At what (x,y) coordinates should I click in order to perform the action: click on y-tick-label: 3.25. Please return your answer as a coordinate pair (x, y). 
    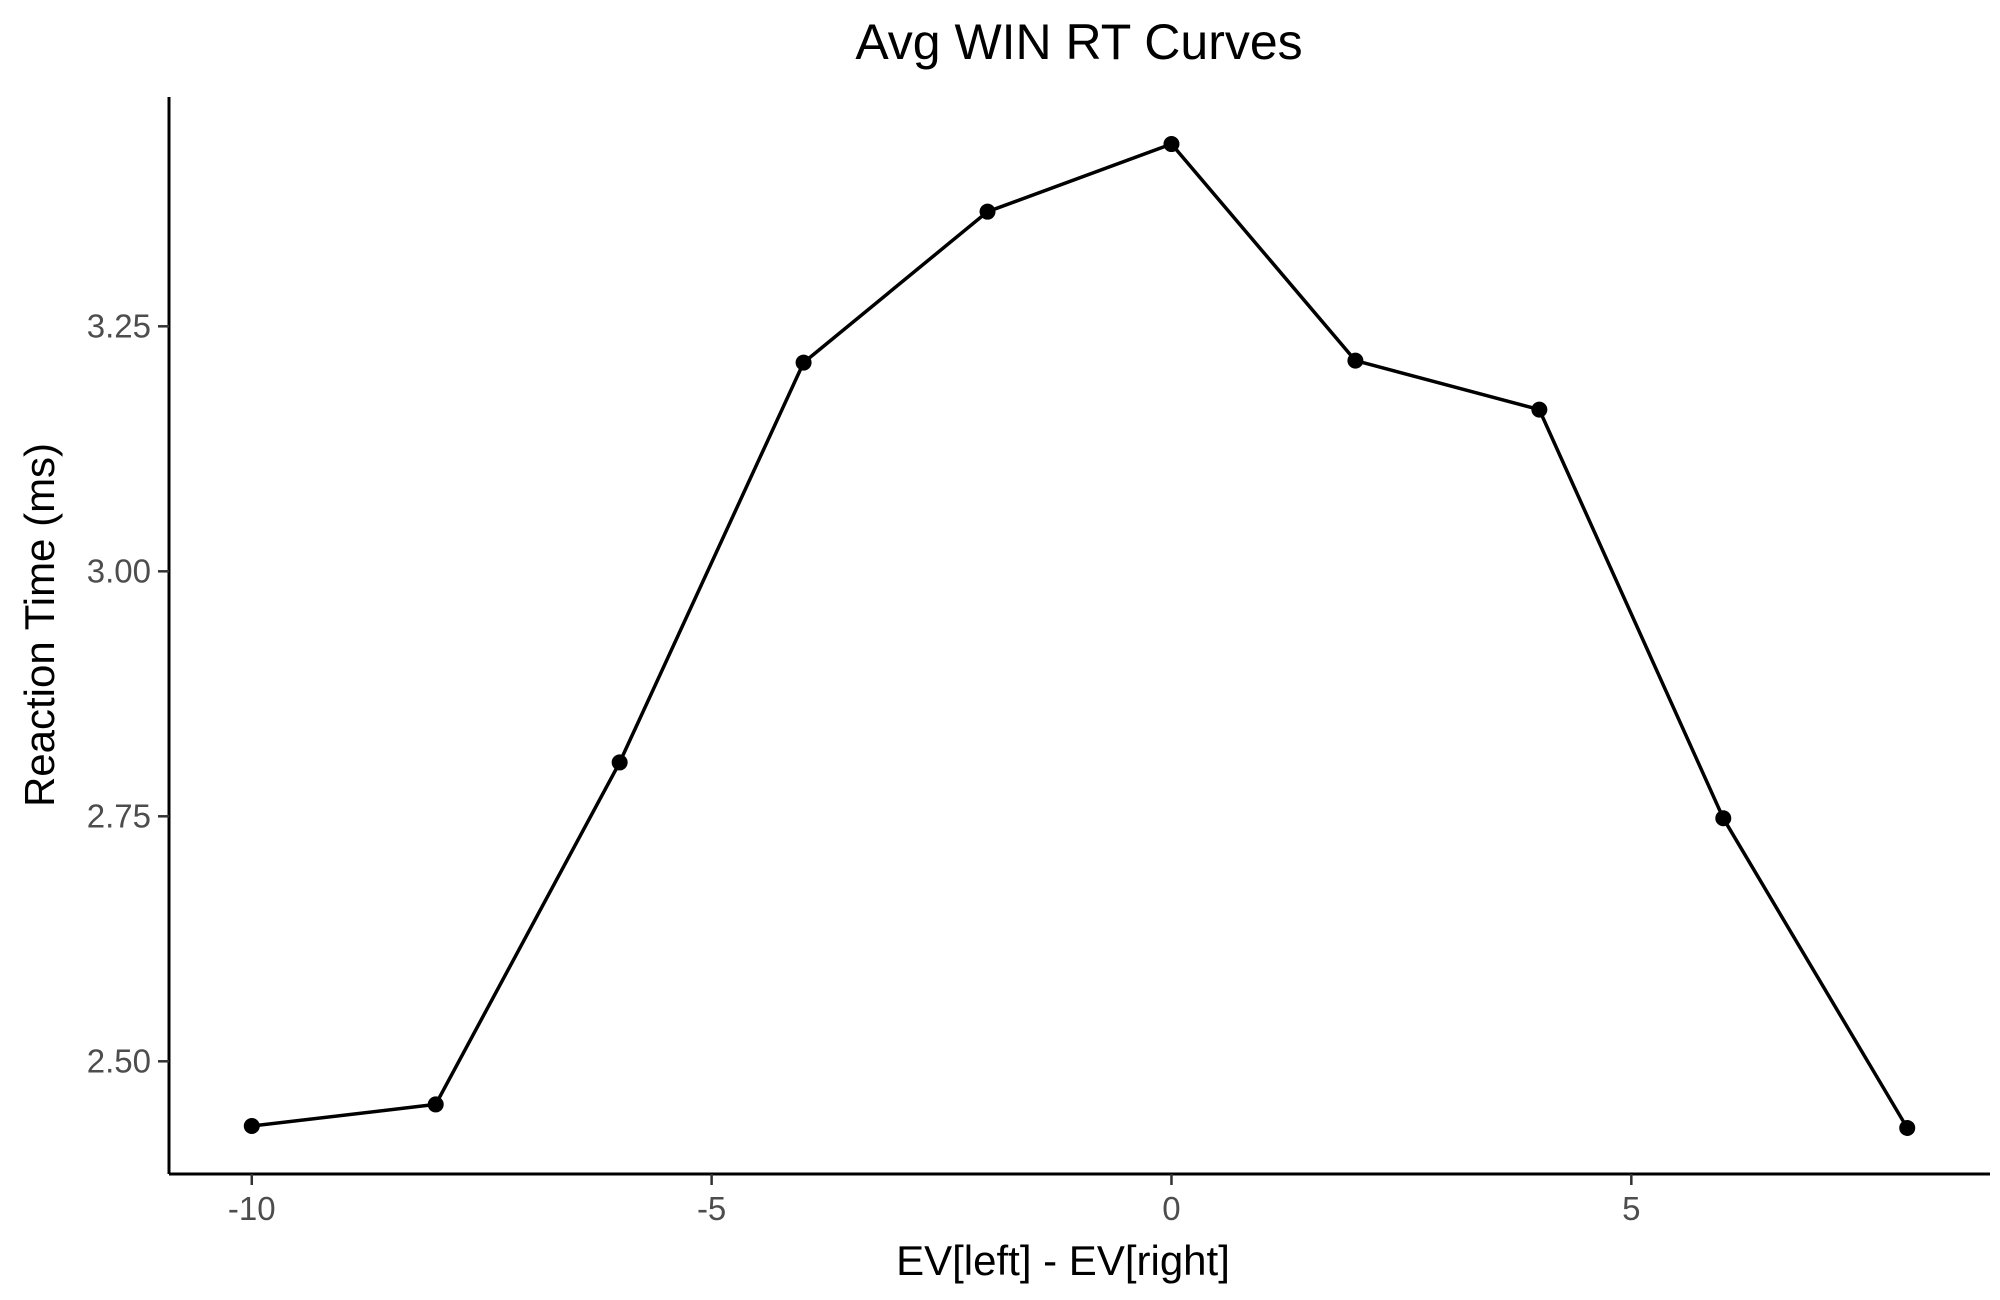
    Looking at the image, I should click on (119, 325).